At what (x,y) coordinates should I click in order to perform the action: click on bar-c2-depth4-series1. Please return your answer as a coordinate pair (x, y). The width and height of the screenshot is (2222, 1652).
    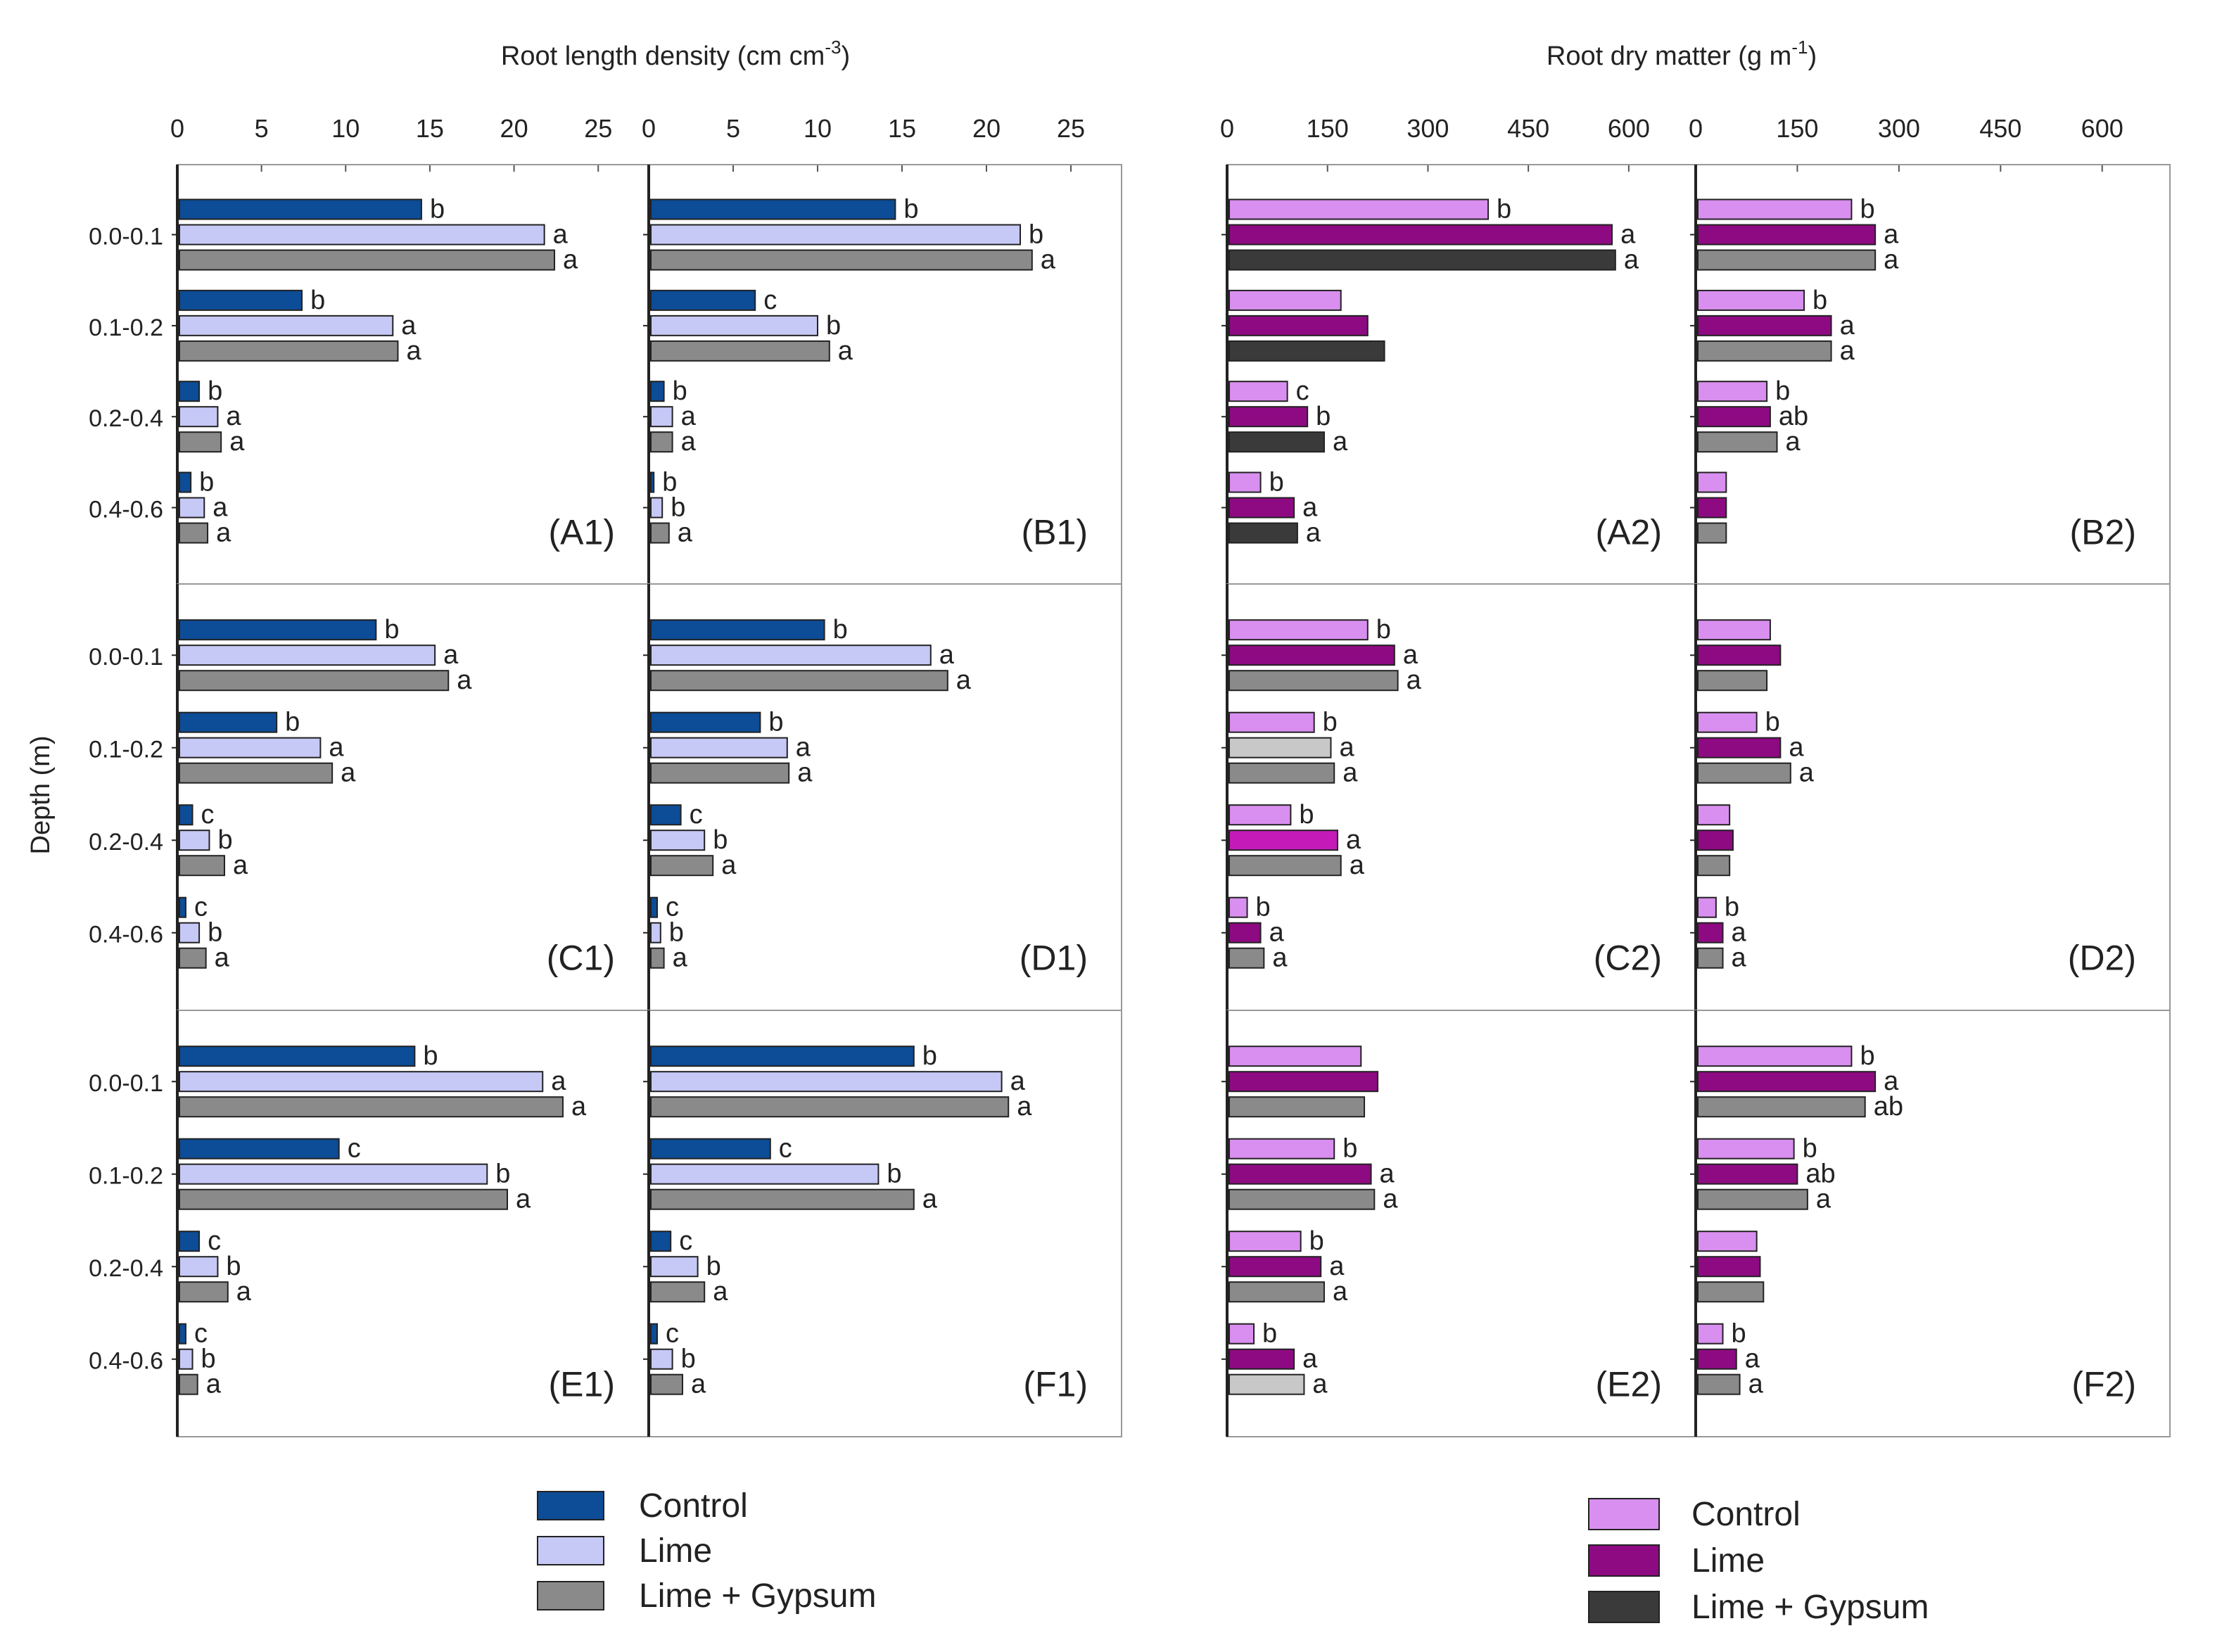
    Looking at the image, I should click on (1238, 907).